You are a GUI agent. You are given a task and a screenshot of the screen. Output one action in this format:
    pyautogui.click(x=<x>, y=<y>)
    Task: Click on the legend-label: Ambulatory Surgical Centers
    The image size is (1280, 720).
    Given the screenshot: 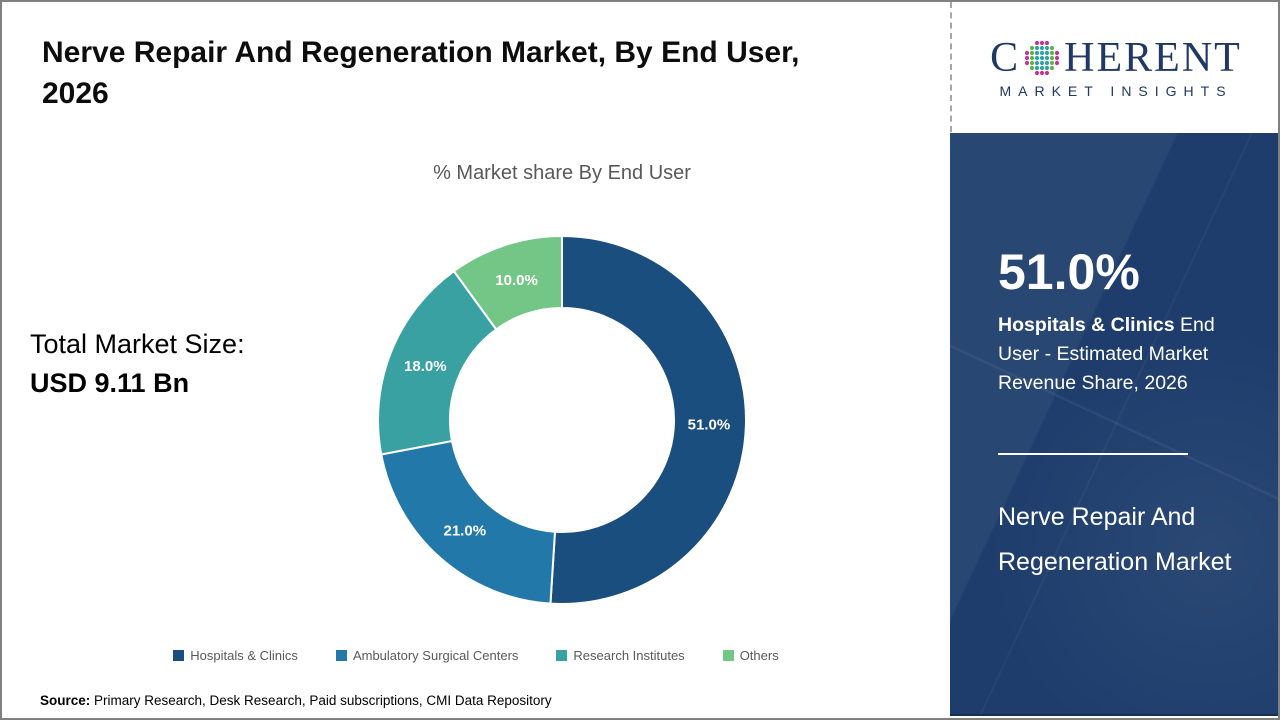 What is the action you would take?
    pyautogui.click(x=435, y=655)
    